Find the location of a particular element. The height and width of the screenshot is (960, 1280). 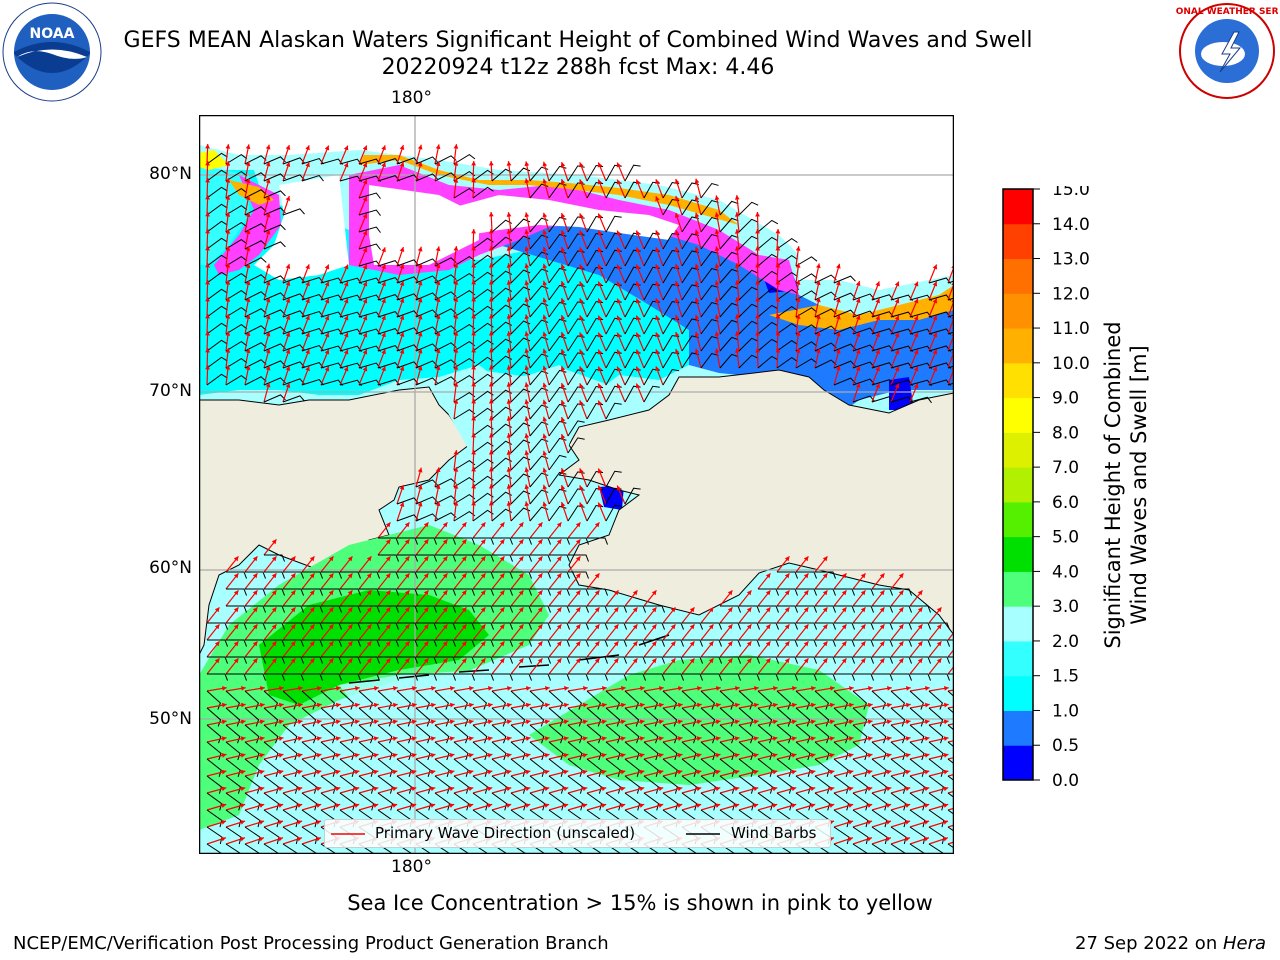

nws-logo-text: NATIONAL WEATHER SERVICE is located at coordinates (1227, 12).